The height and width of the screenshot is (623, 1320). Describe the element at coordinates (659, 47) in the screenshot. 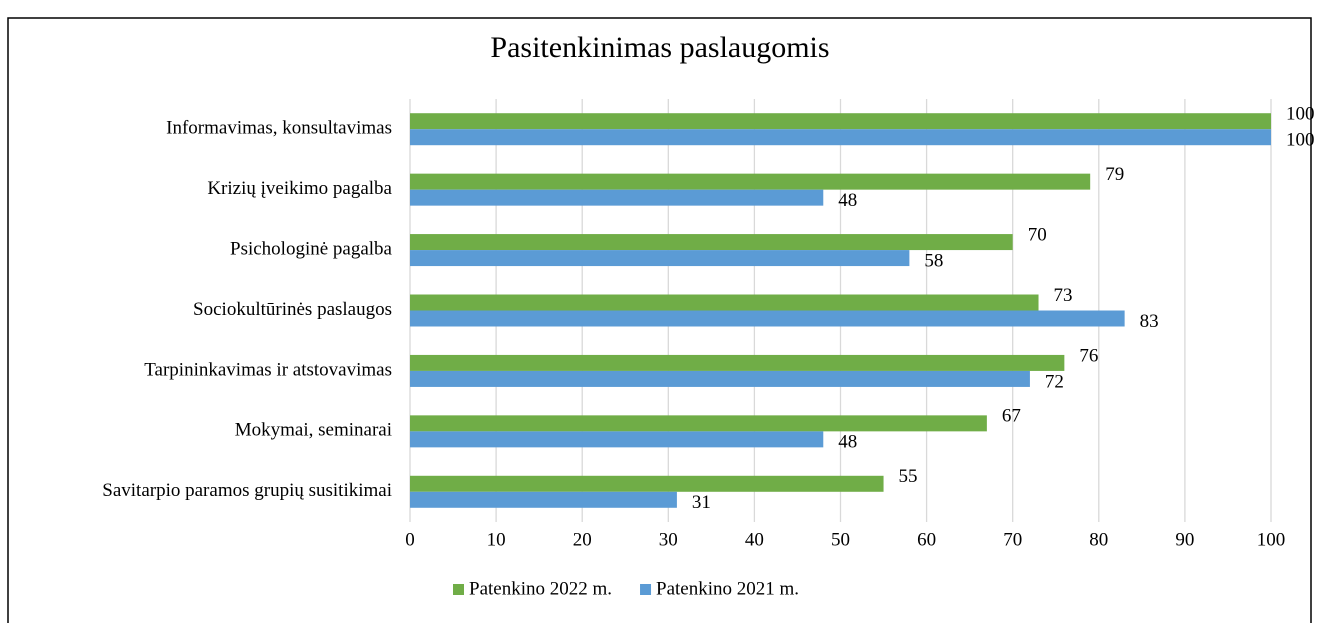

I see `chart-title: Pasitenkinimas paslaugomis` at that location.